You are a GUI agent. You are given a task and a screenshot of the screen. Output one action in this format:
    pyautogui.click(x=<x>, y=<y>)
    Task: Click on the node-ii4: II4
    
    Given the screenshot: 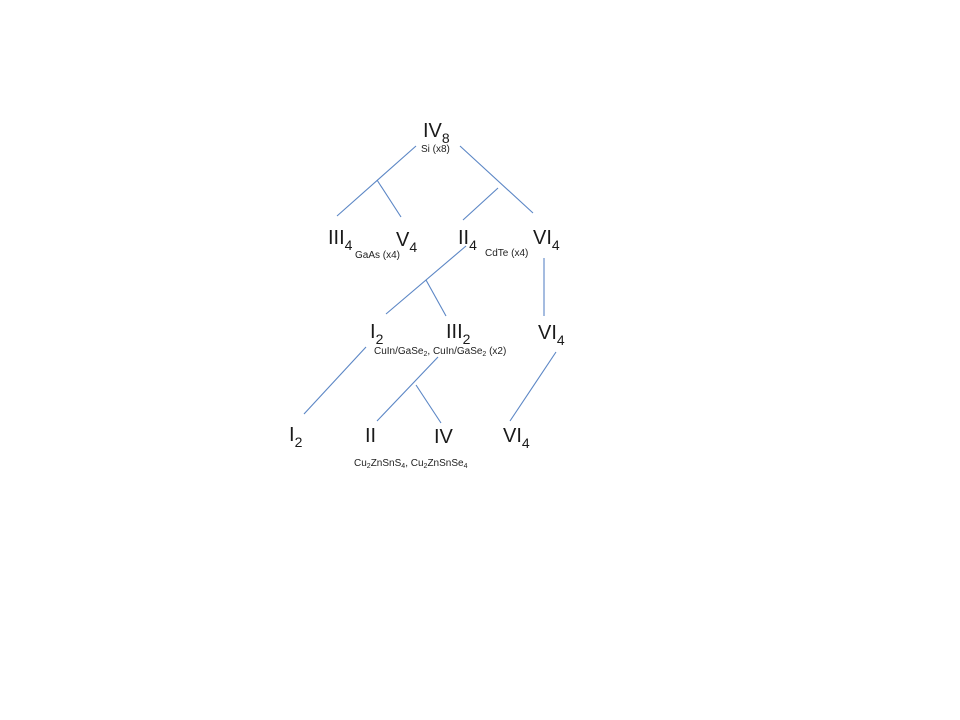 What is the action you would take?
    pyautogui.click(x=467, y=239)
    